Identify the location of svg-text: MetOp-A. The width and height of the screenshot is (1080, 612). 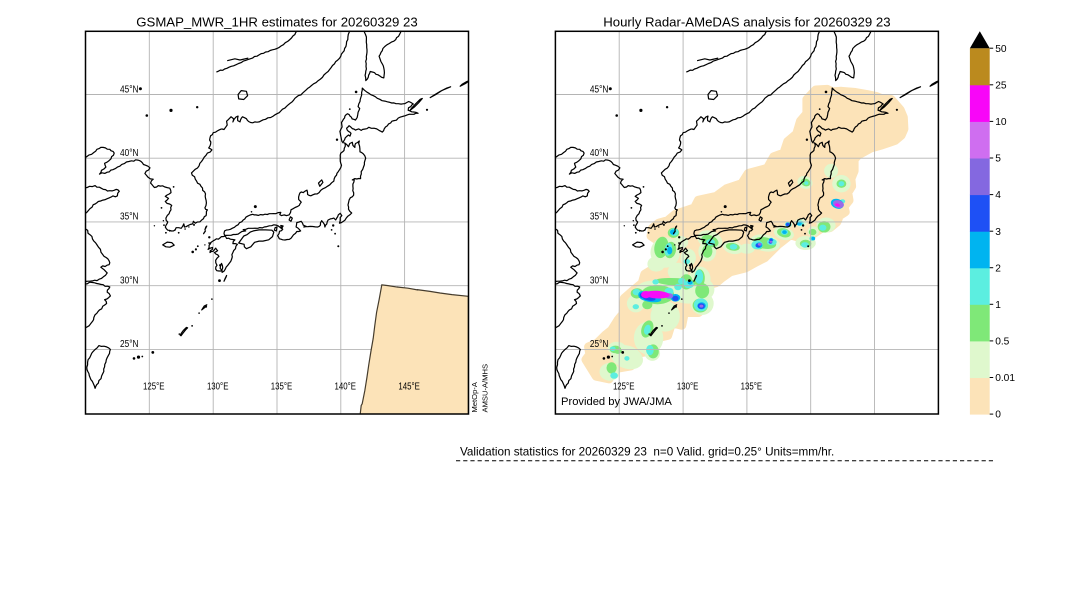
(474, 396).